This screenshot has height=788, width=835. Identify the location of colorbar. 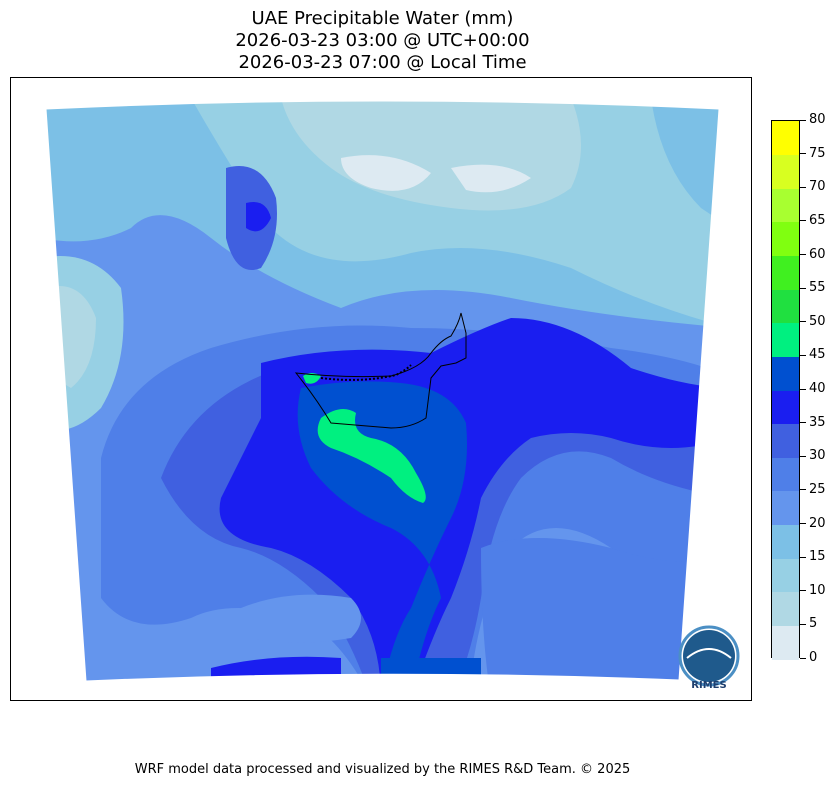
(785, 390).